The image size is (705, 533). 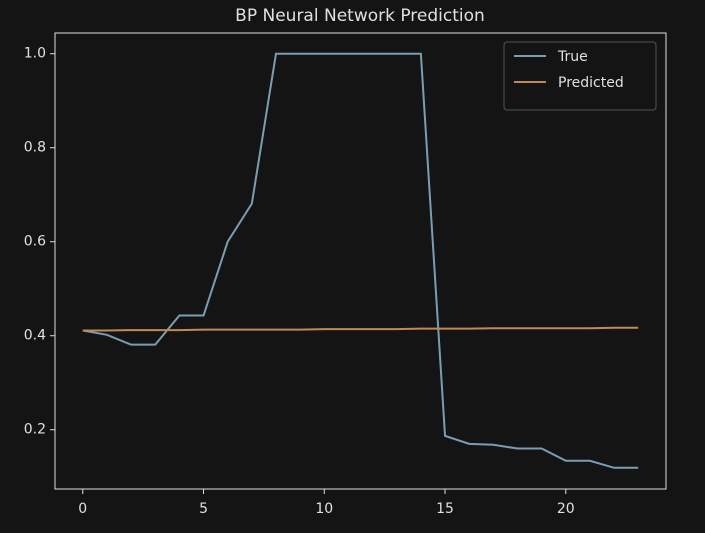 I want to click on x-tick-label: 20, so click(x=566, y=509).